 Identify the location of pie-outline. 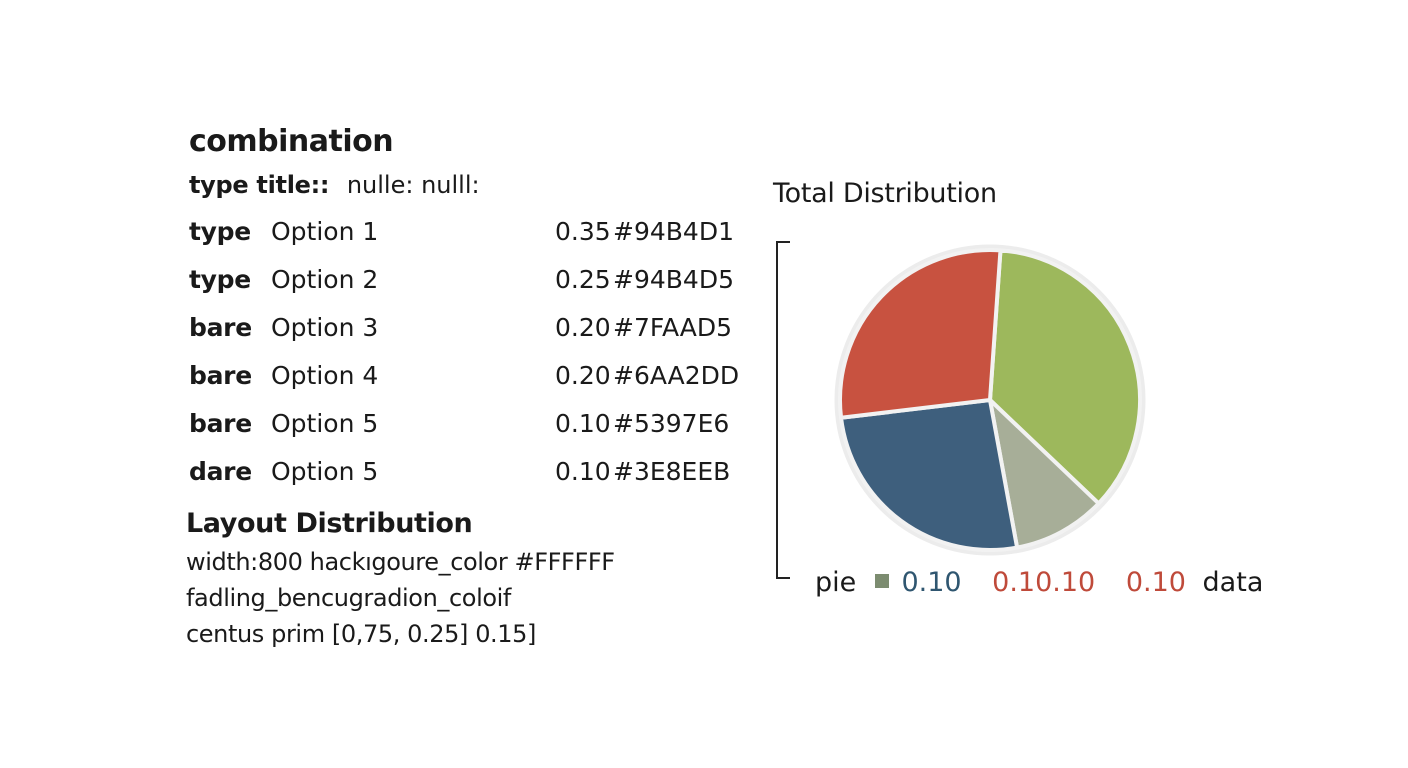
(990, 400).